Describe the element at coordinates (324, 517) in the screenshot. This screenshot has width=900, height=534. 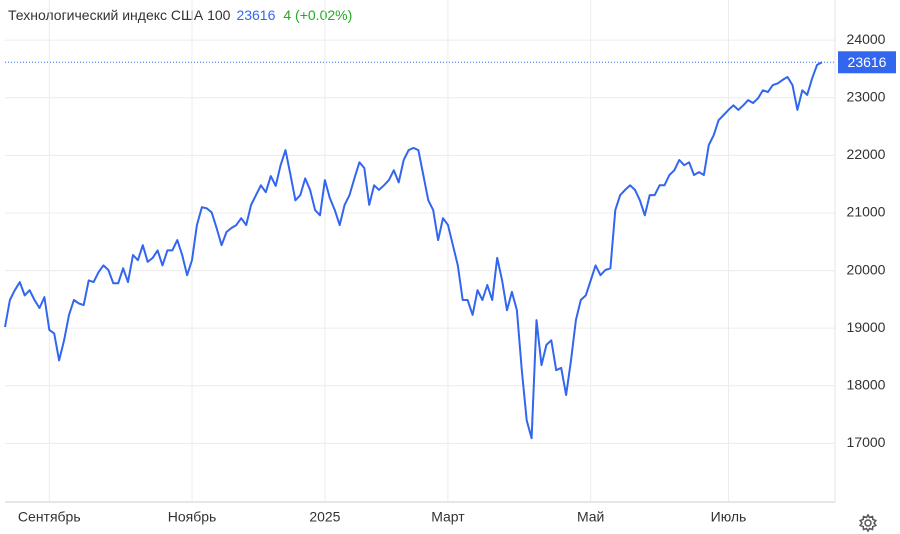
I see `x-tick-label: 2025` at that location.